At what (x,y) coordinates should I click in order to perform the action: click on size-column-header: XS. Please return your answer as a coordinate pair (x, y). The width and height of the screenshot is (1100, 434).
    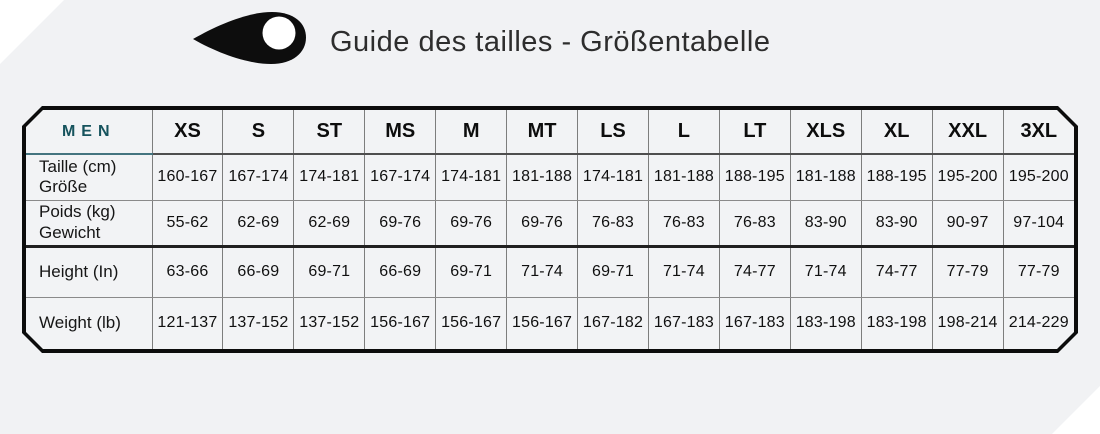
    Looking at the image, I should click on (187, 132).